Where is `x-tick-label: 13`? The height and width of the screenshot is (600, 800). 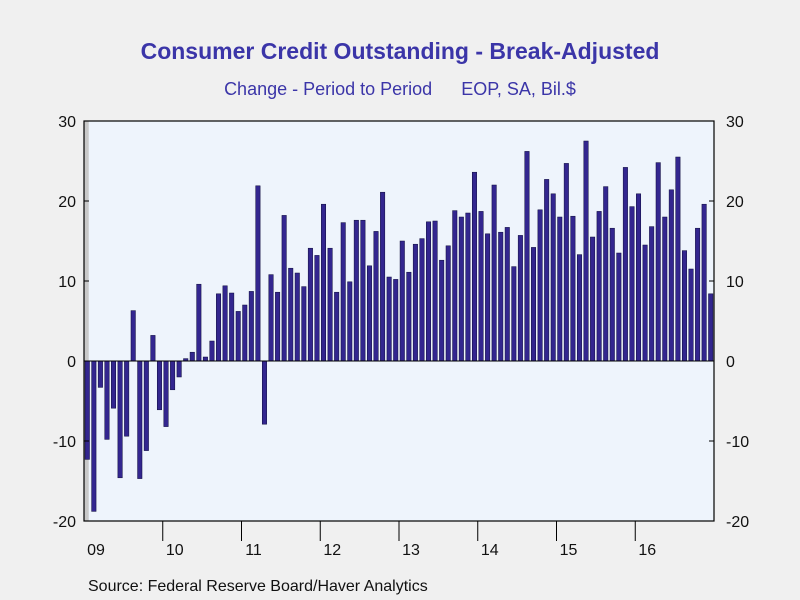 x-tick-label: 13 is located at coordinates (411, 550).